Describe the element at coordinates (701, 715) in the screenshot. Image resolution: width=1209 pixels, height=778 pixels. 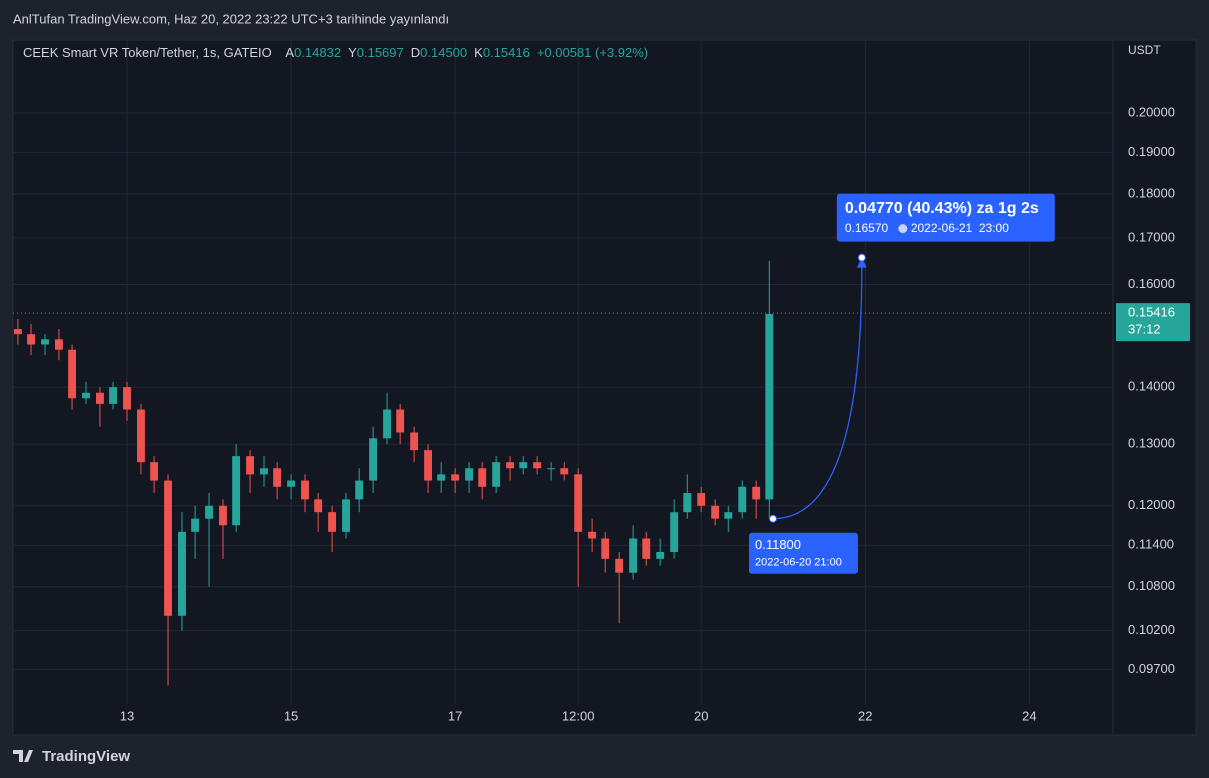
I see `x-tick-label: 20` at that location.